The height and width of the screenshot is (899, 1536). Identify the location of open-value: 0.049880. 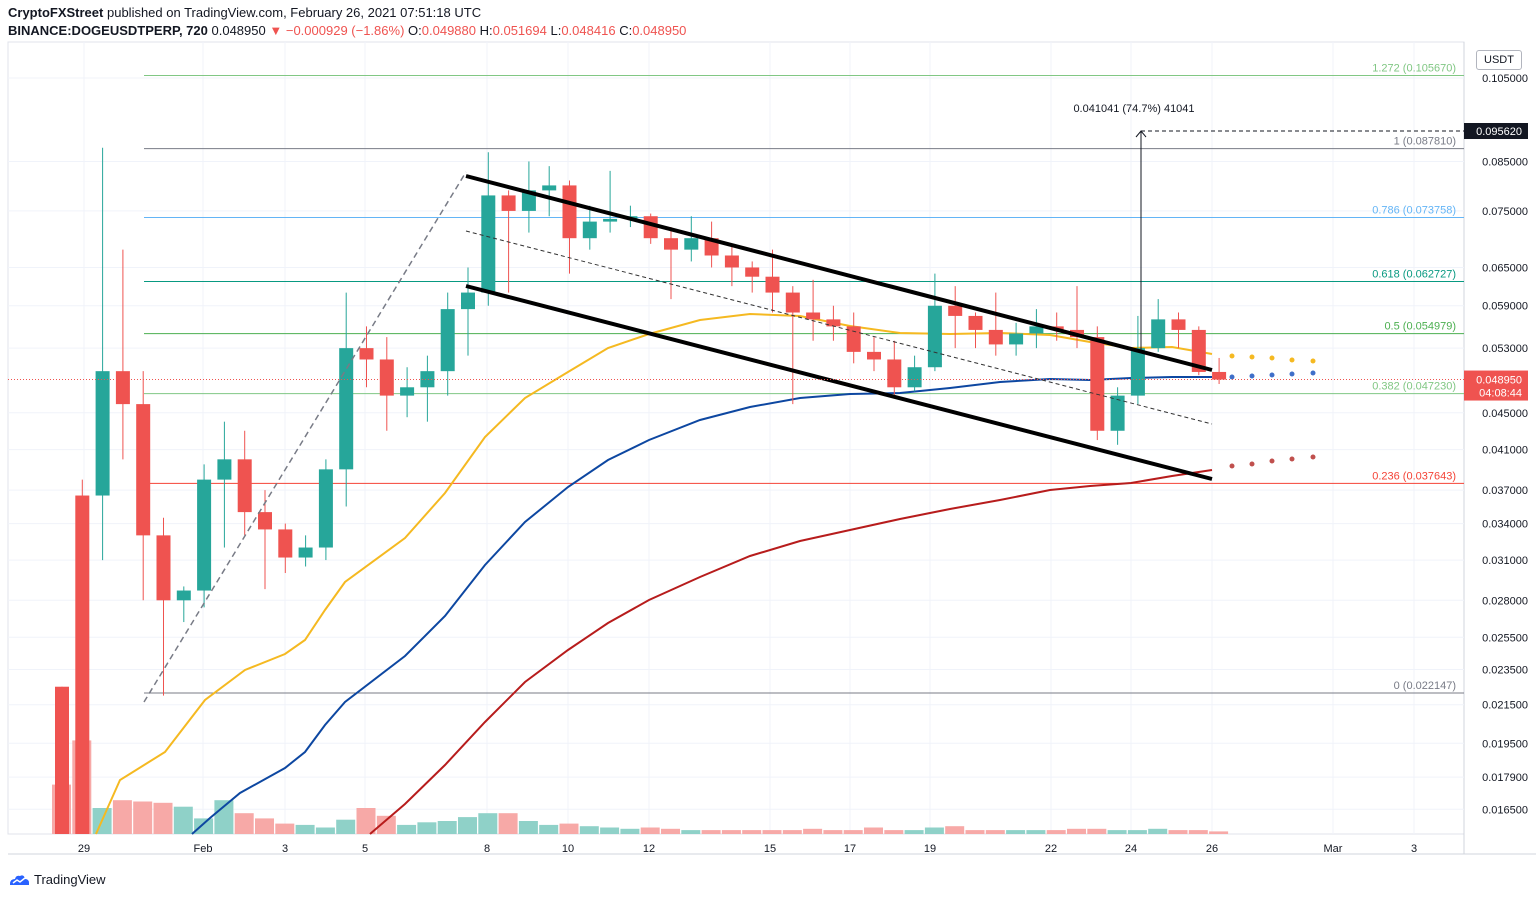
(448, 30).